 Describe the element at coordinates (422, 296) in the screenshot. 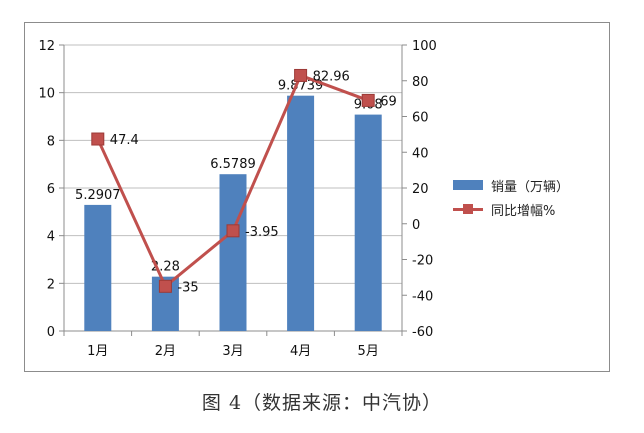

I see `y-right-tick-label: -40` at that location.